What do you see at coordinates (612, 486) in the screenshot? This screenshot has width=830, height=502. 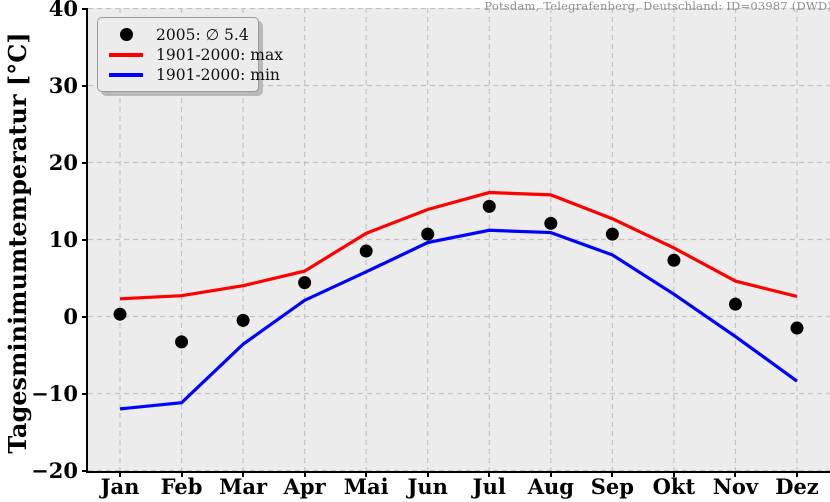 I see `x-tick-label: Sep` at bounding box center [612, 486].